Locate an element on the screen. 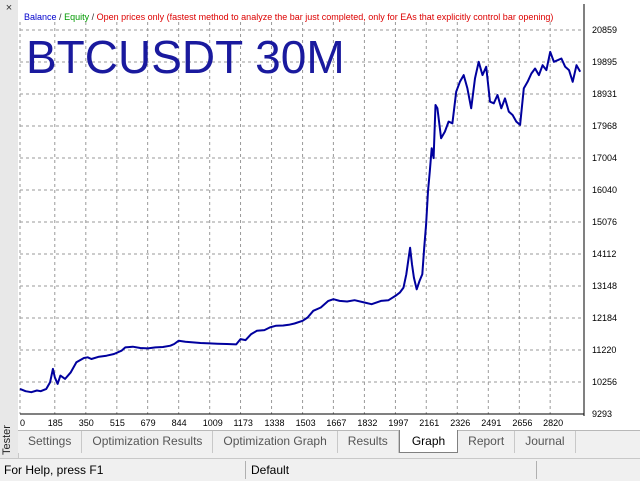  x-tick-label: 2656 is located at coordinates (522, 423).